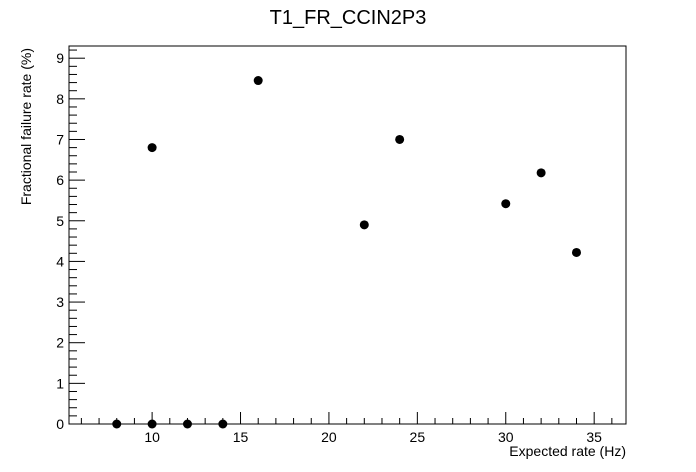  Describe the element at coordinates (60, 343) in the screenshot. I see `y-tick-label: 2` at that location.